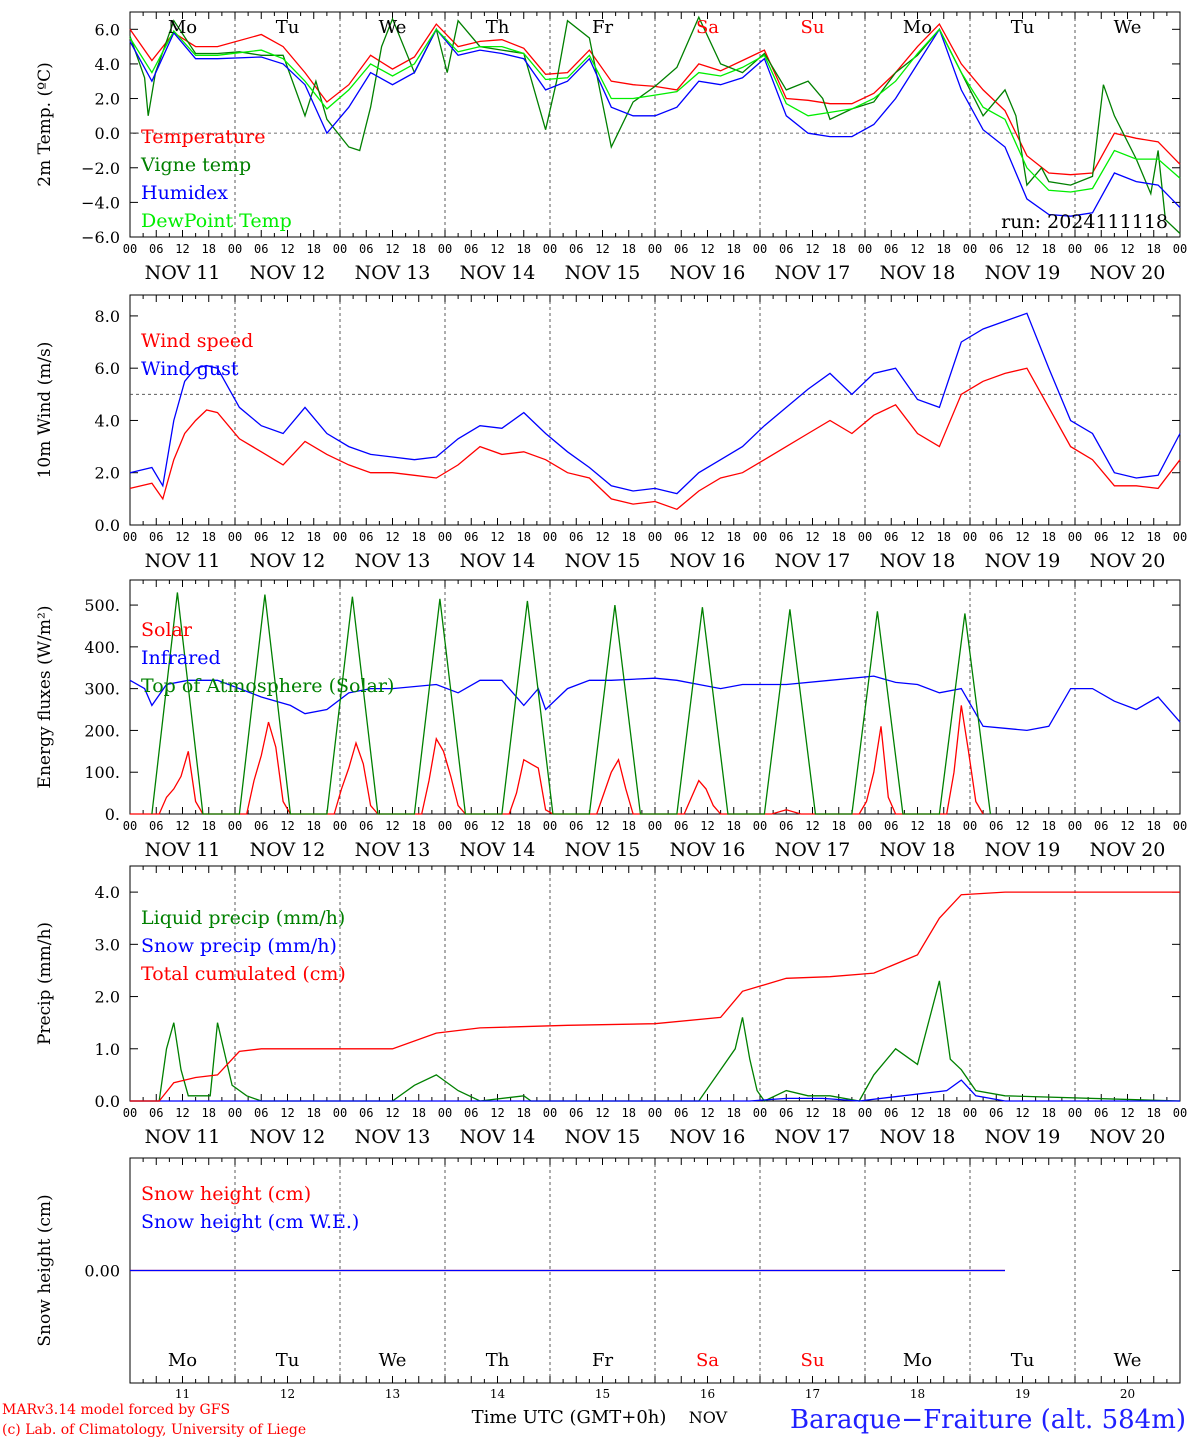 The width and height of the screenshot is (1194, 1440). Describe the element at coordinates (102, 772) in the screenshot. I see `y-tick-label: 100.` at that location.